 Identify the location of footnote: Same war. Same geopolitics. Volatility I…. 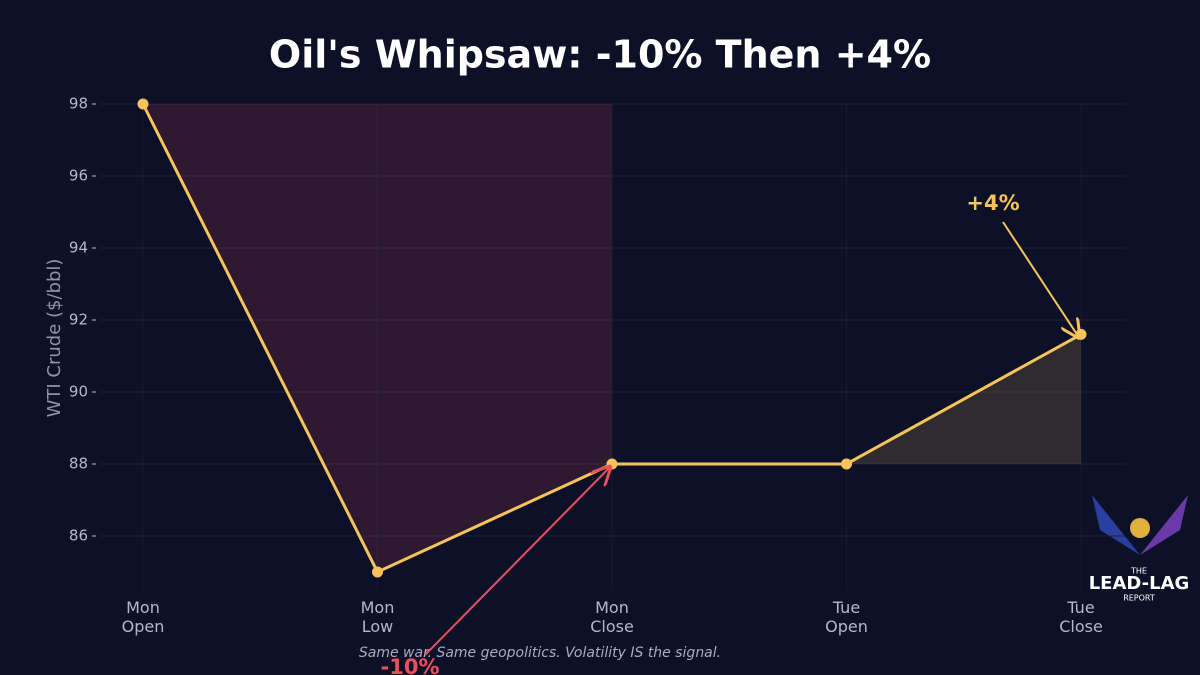
(540, 653).